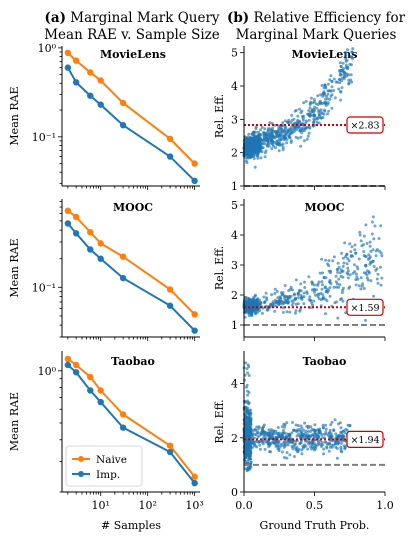  Describe the element at coordinates (44, 287) in the screenshot. I see `y-tick-label: 10⁻¹` at that location.